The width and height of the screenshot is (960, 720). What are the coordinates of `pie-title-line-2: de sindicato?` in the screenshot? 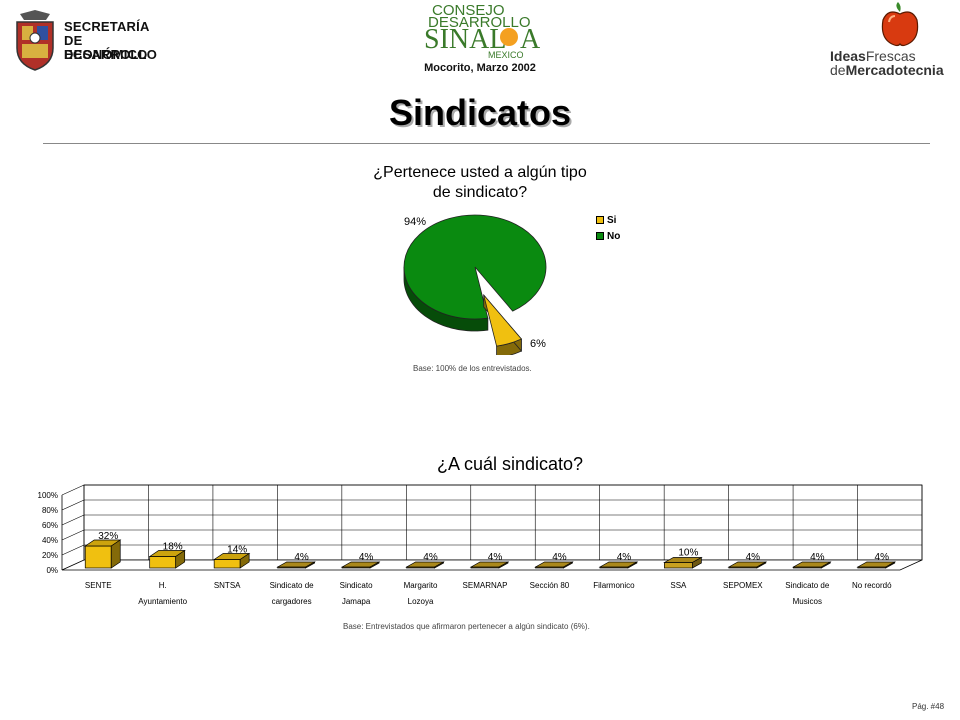 It's located at (480, 192).